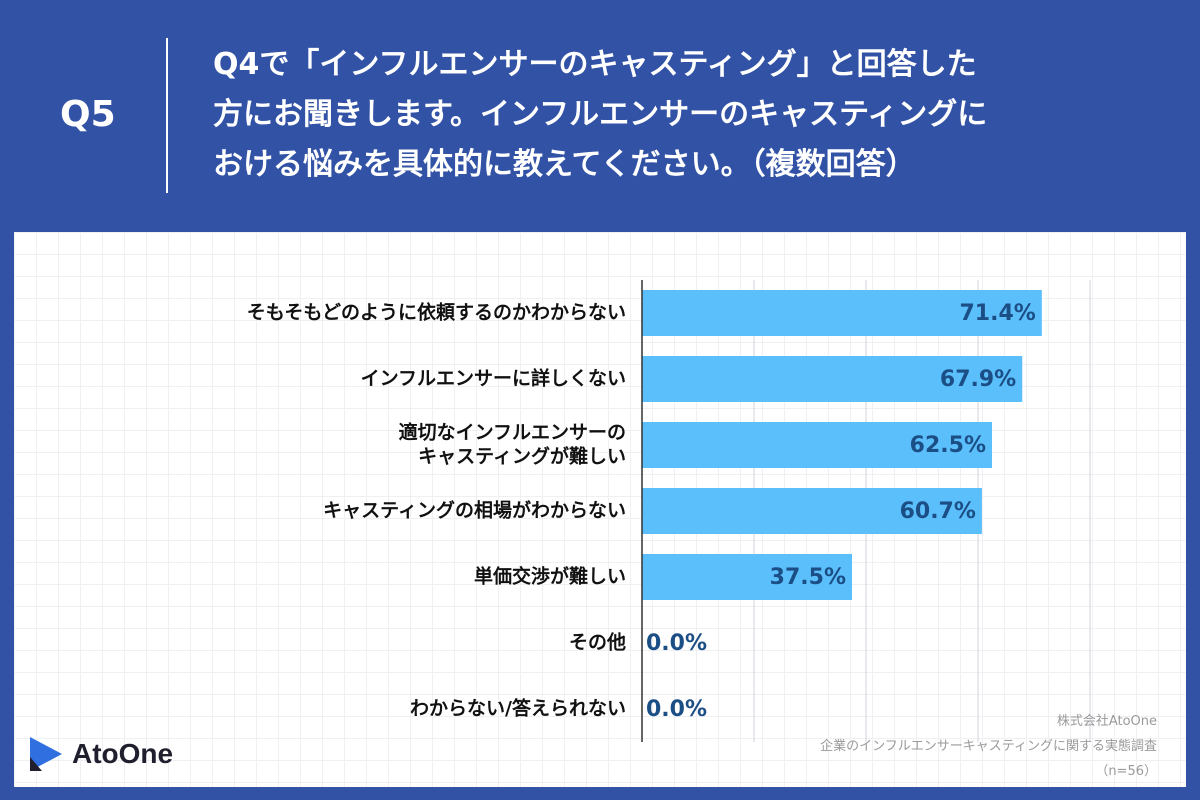 Image resolution: width=1200 pixels, height=800 pixels. Describe the element at coordinates (988, 746) in the screenshot. I see `survey-title: 企業のインフルエンサーキャスティングに関する実態調査` at that location.